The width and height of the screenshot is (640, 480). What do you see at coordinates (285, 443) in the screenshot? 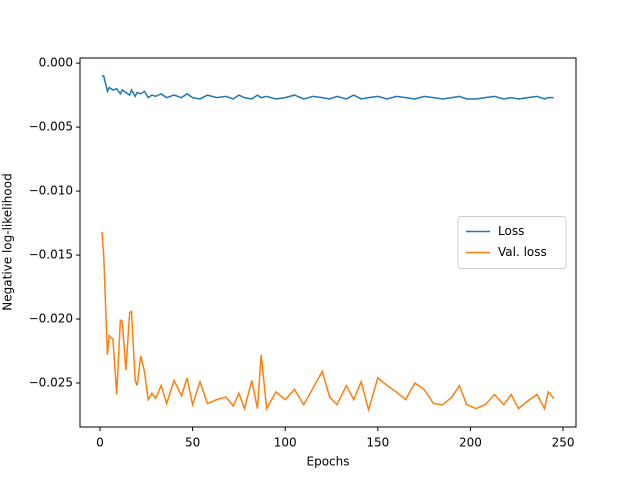
I see `x-tick-label: 100` at bounding box center [285, 443].